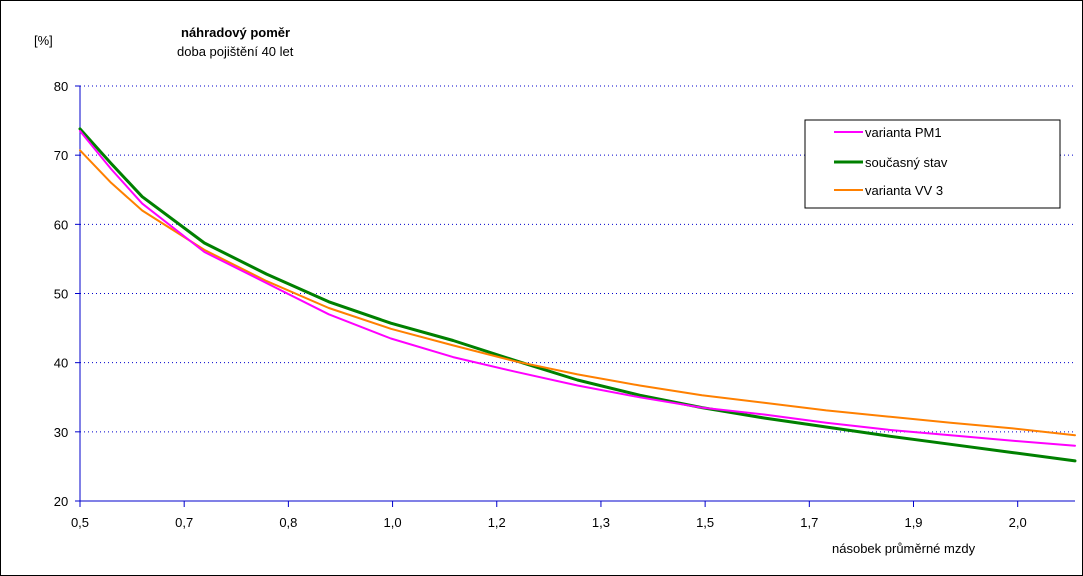  Describe the element at coordinates (80, 522) in the screenshot. I see `x-tick-label: 0,5` at that location.